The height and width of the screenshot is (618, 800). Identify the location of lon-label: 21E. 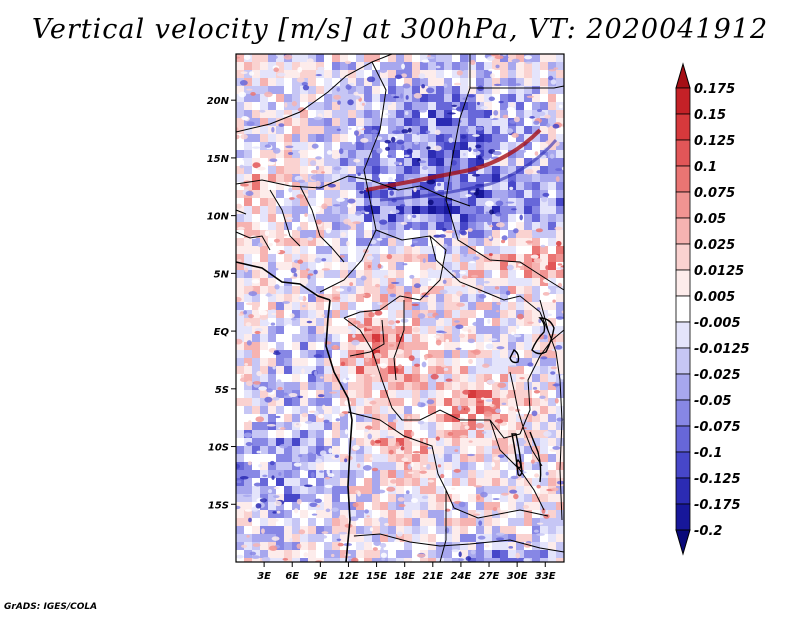
(432, 576).